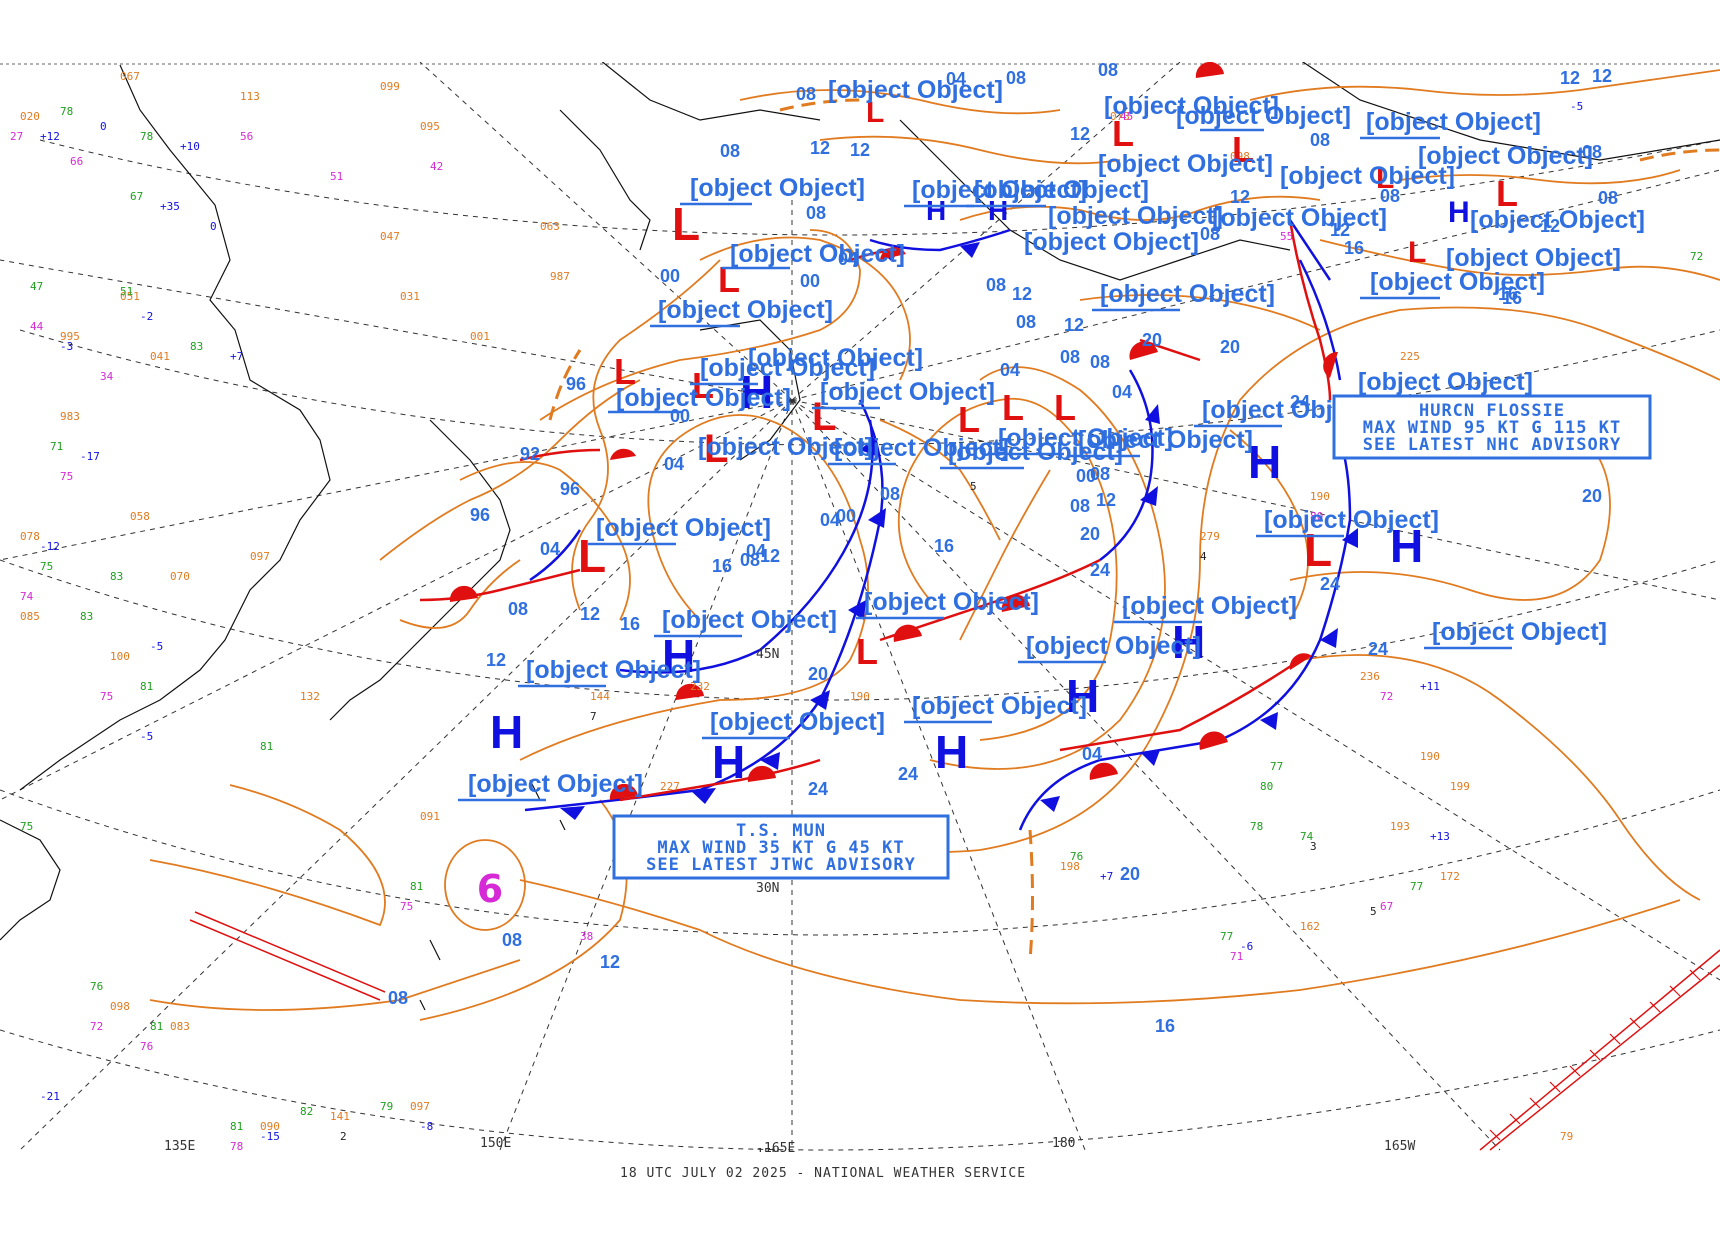 The width and height of the screenshot is (1720, 1260). Describe the element at coordinates (490, 889) in the screenshot. I see `svg-text: 6` at that location.